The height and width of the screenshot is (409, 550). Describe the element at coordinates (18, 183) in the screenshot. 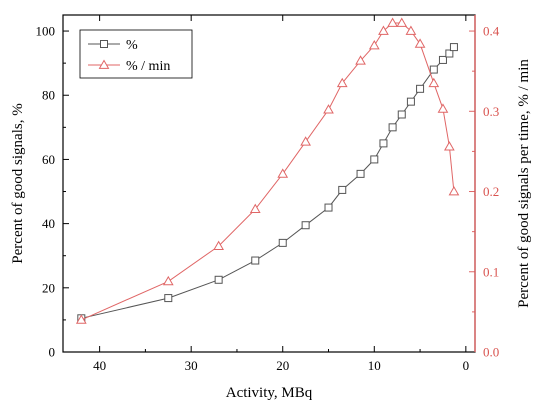

I see `y-axis-title: Percent of good signals, %` at that location.